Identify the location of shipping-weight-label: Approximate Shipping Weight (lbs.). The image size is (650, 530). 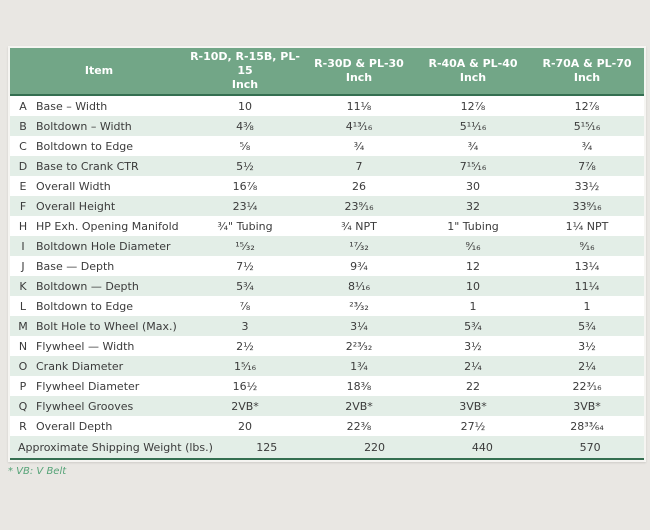
(115, 447).